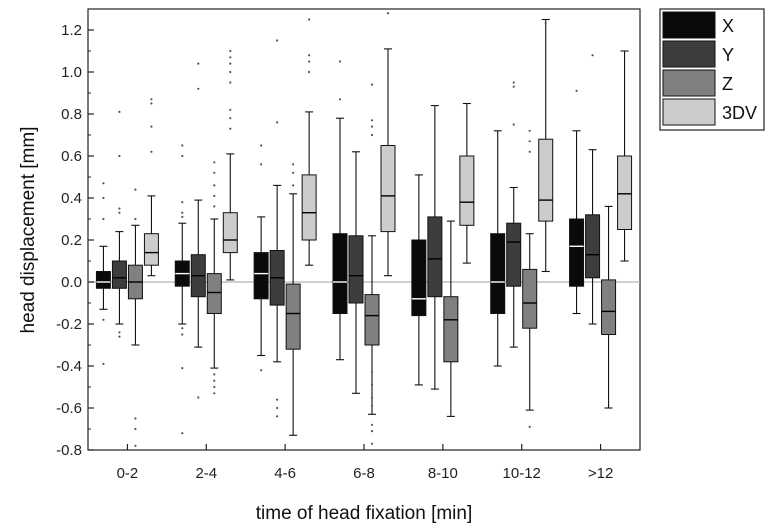 The width and height of the screenshot is (769, 528). What do you see at coordinates (71, 240) in the screenshot?
I see `y-tick-label: 0.2` at bounding box center [71, 240].